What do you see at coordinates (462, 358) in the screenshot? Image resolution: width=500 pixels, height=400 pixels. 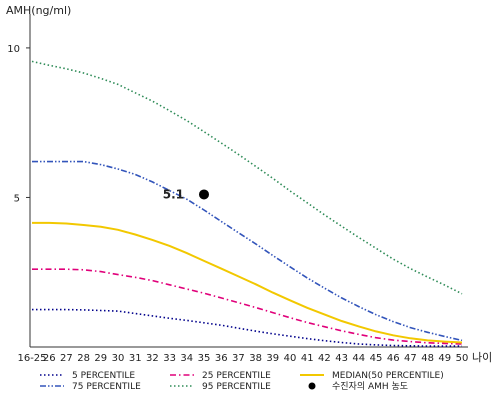 I see `x-tick-label: 50` at bounding box center [462, 358].